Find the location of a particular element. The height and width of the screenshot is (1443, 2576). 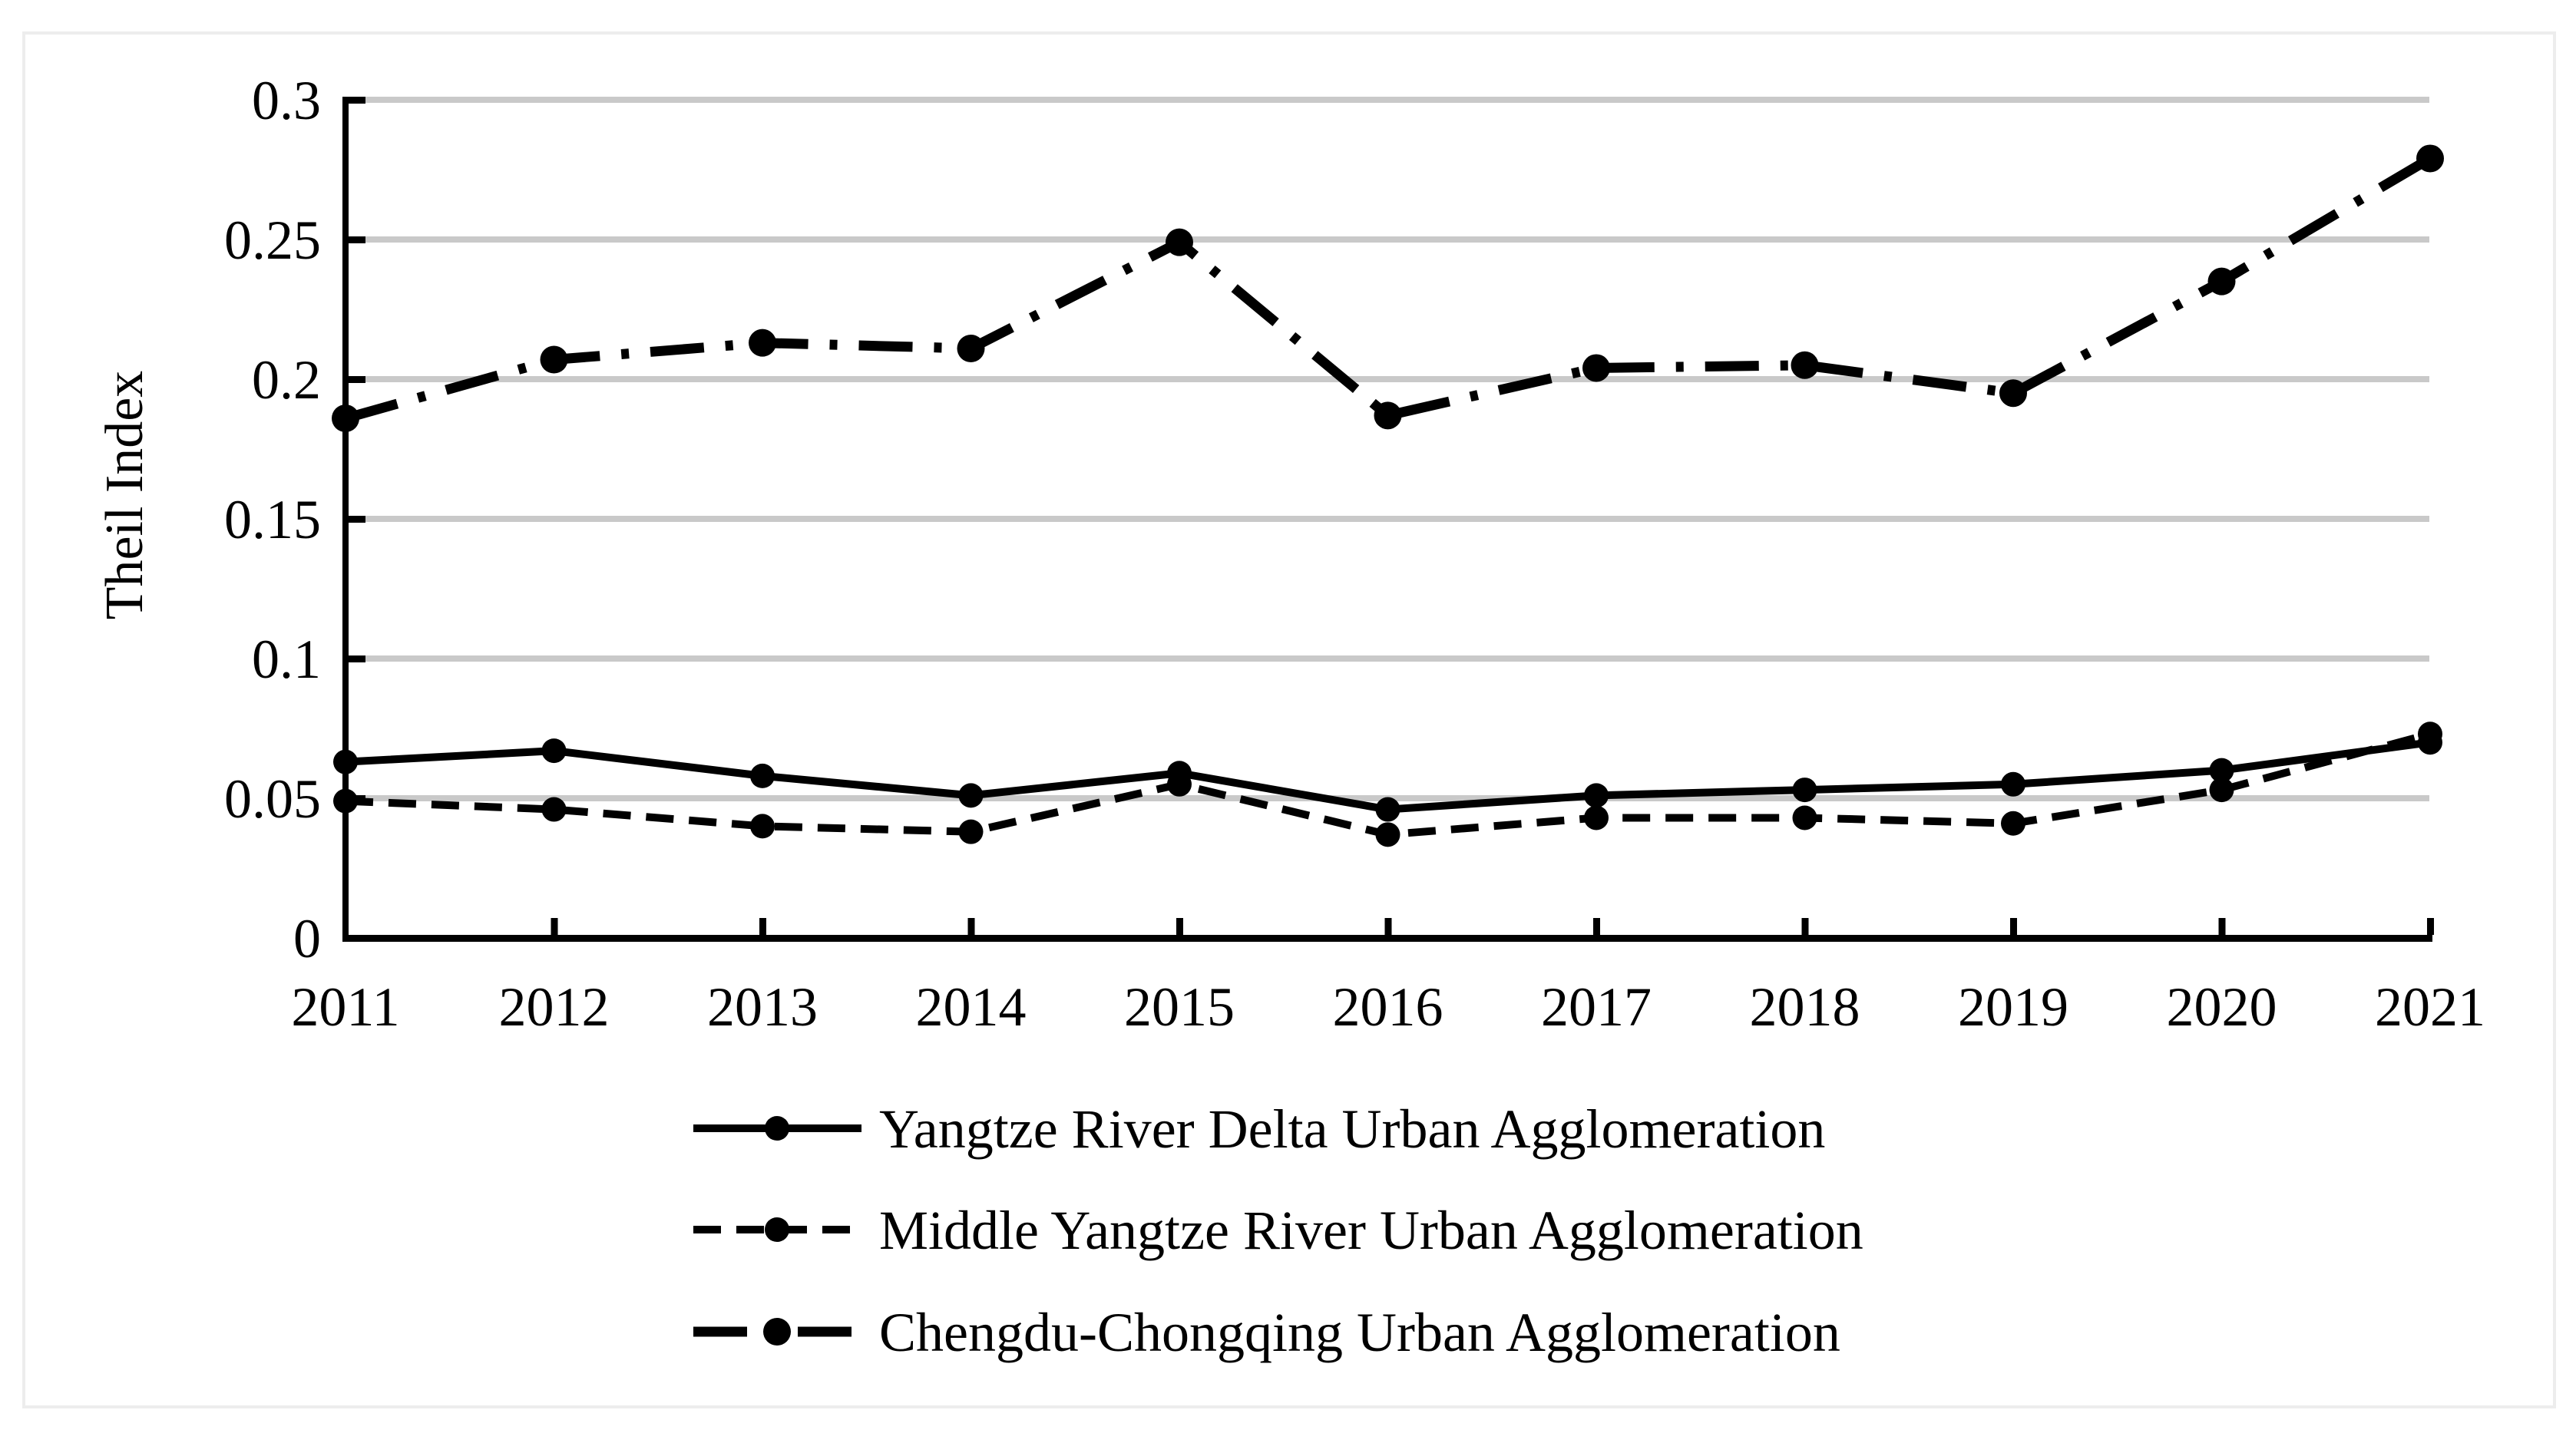

x-tick-label: 2012 is located at coordinates (554, 1007).